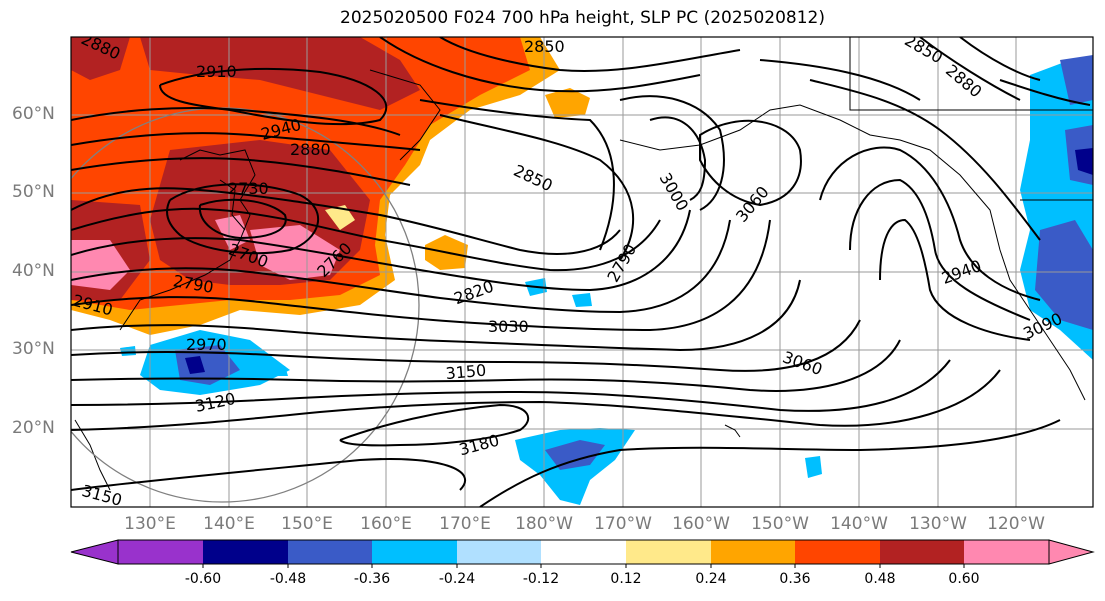 The width and height of the screenshot is (1105, 601). I want to click on contour-label: 2970, so click(206, 344).